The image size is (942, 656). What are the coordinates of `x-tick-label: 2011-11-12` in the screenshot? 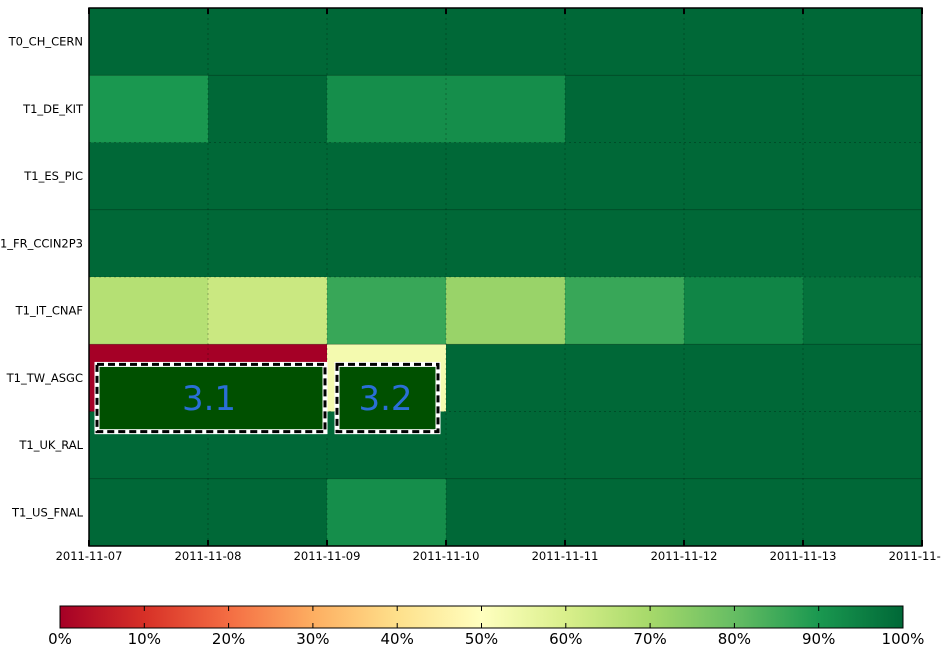 It's located at (684, 556).